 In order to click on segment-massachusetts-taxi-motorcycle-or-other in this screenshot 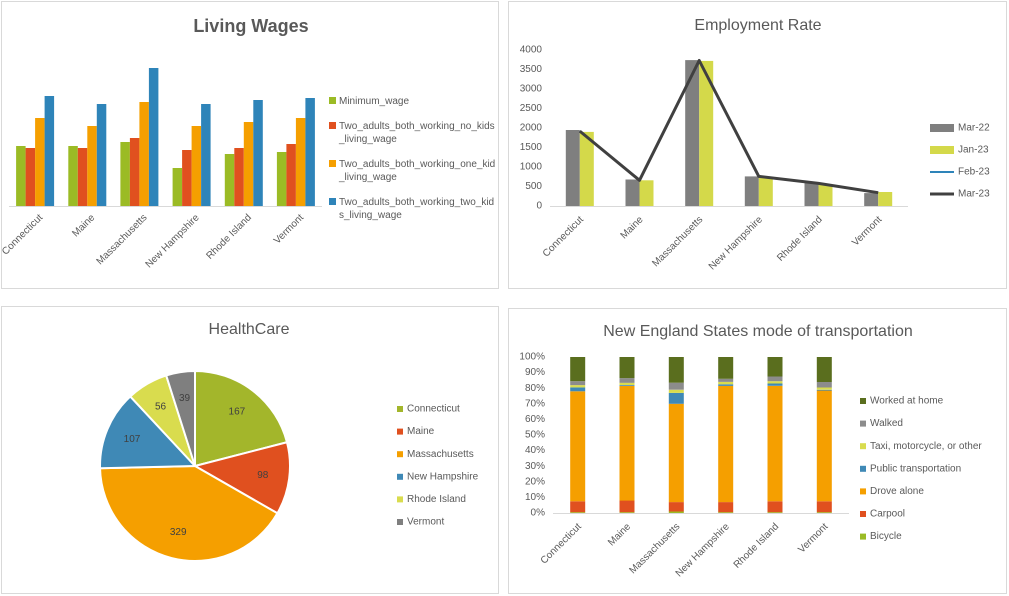, I will do `click(676, 391)`.